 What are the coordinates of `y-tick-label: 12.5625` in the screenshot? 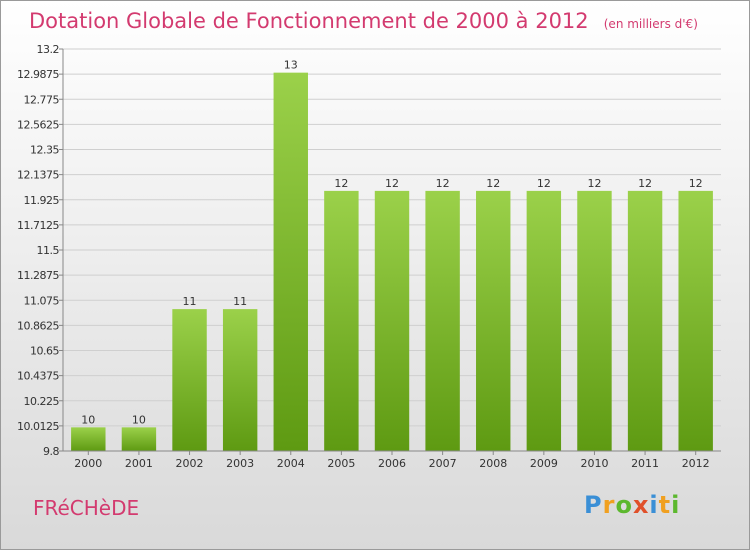 It's located at (38, 124).